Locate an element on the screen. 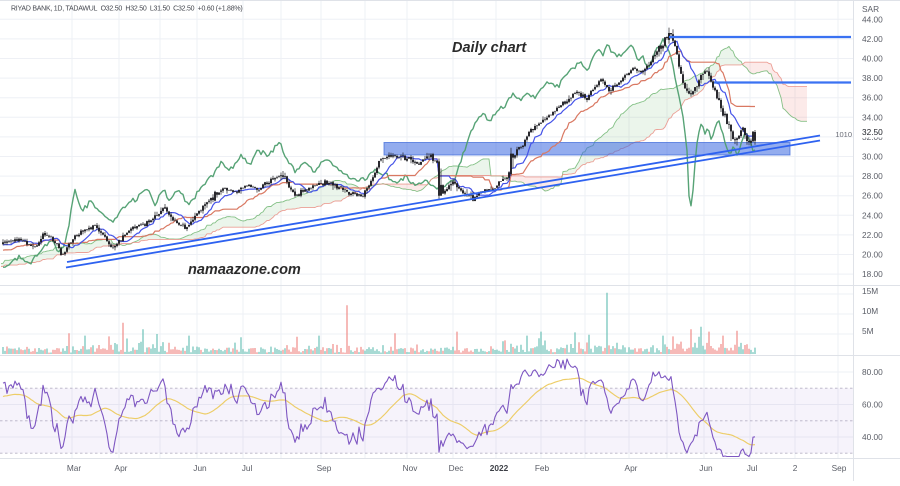 The height and width of the screenshot is (486, 900). svg-text: 2022 is located at coordinates (499, 468).